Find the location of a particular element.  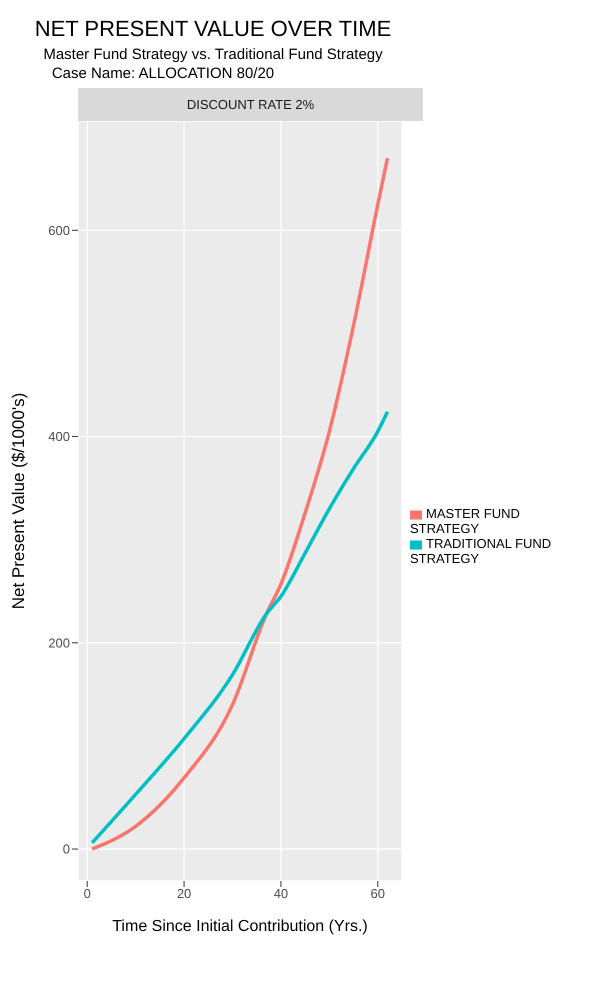

y-tick-label: 600 is located at coordinates (59, 230).